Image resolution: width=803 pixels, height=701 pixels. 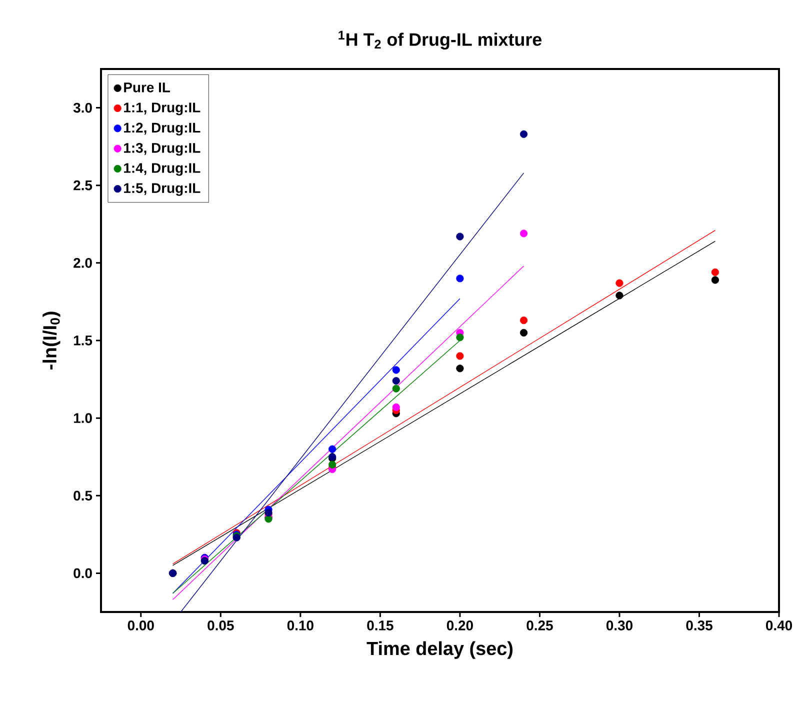 I want to click on x-axis-title: Time delay (sec), so click(x=439, y=650).